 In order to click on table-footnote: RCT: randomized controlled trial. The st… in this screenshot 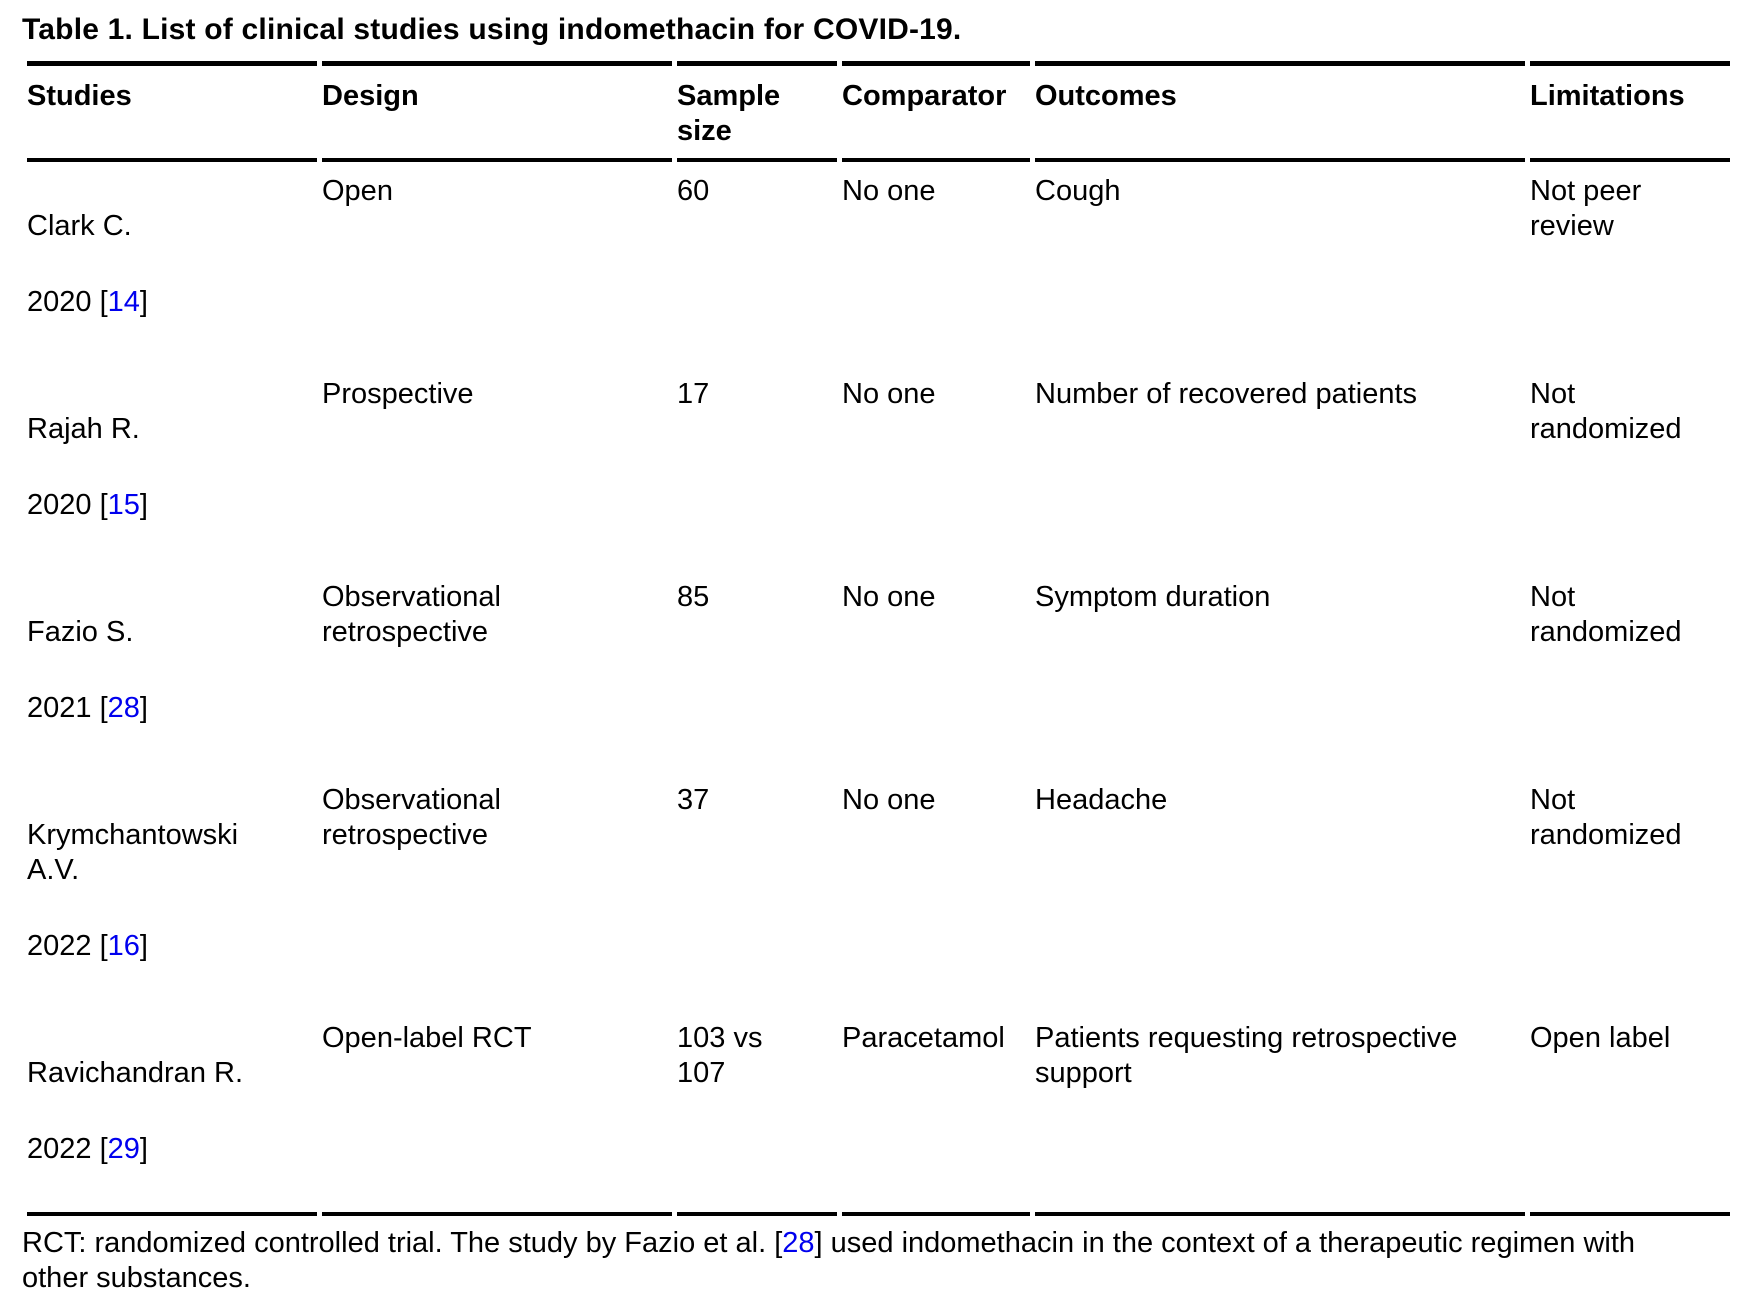, I will do `click(878, 1261)`.